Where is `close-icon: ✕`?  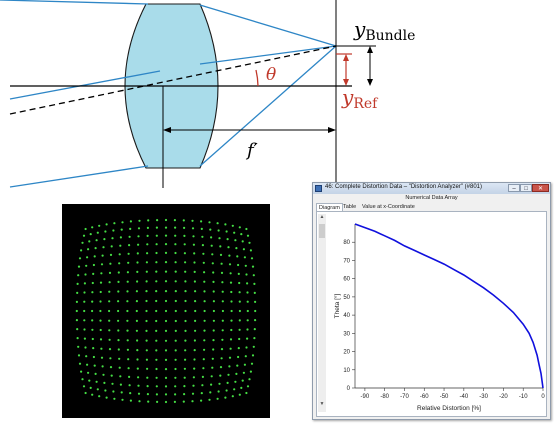 close-icon: ✕ is located at coordinates (540, 188).